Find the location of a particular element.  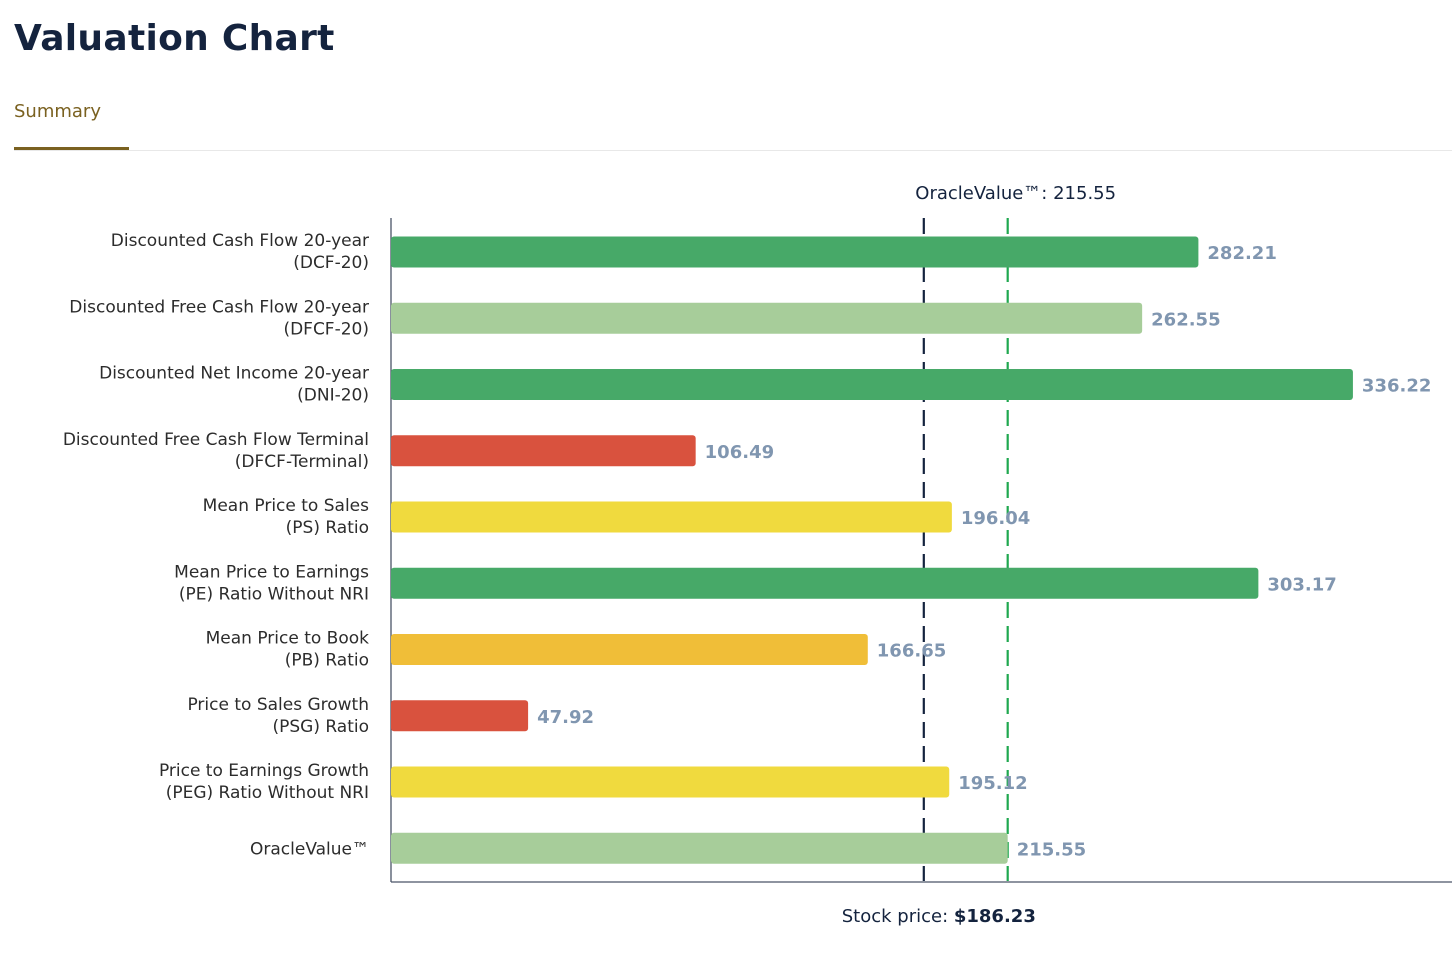

category-label: Discounted Free Cash Flow 20-year is located at coordinates (219, 307).